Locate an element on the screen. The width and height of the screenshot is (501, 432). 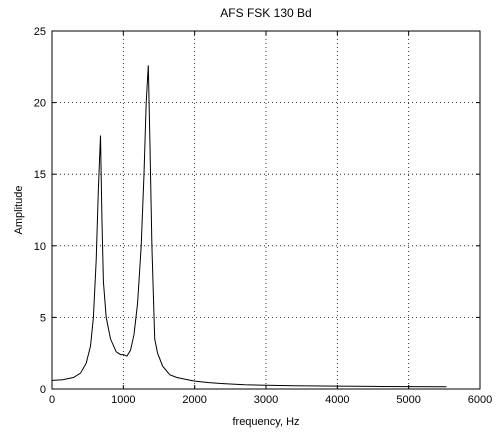
y-axis-label: Amplitude is located at coordinates (19, 210).